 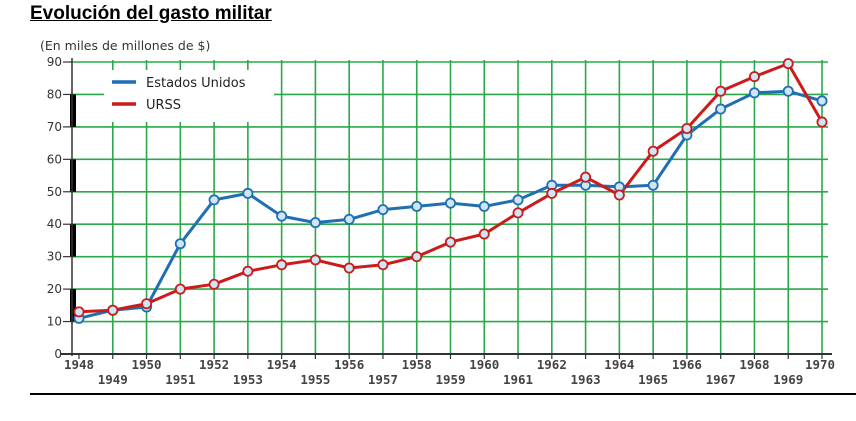 What do you see at coordinates (788, 379) in the screenshot?
I see `x-tick-label: 1969` at bounding box center [788, 379].